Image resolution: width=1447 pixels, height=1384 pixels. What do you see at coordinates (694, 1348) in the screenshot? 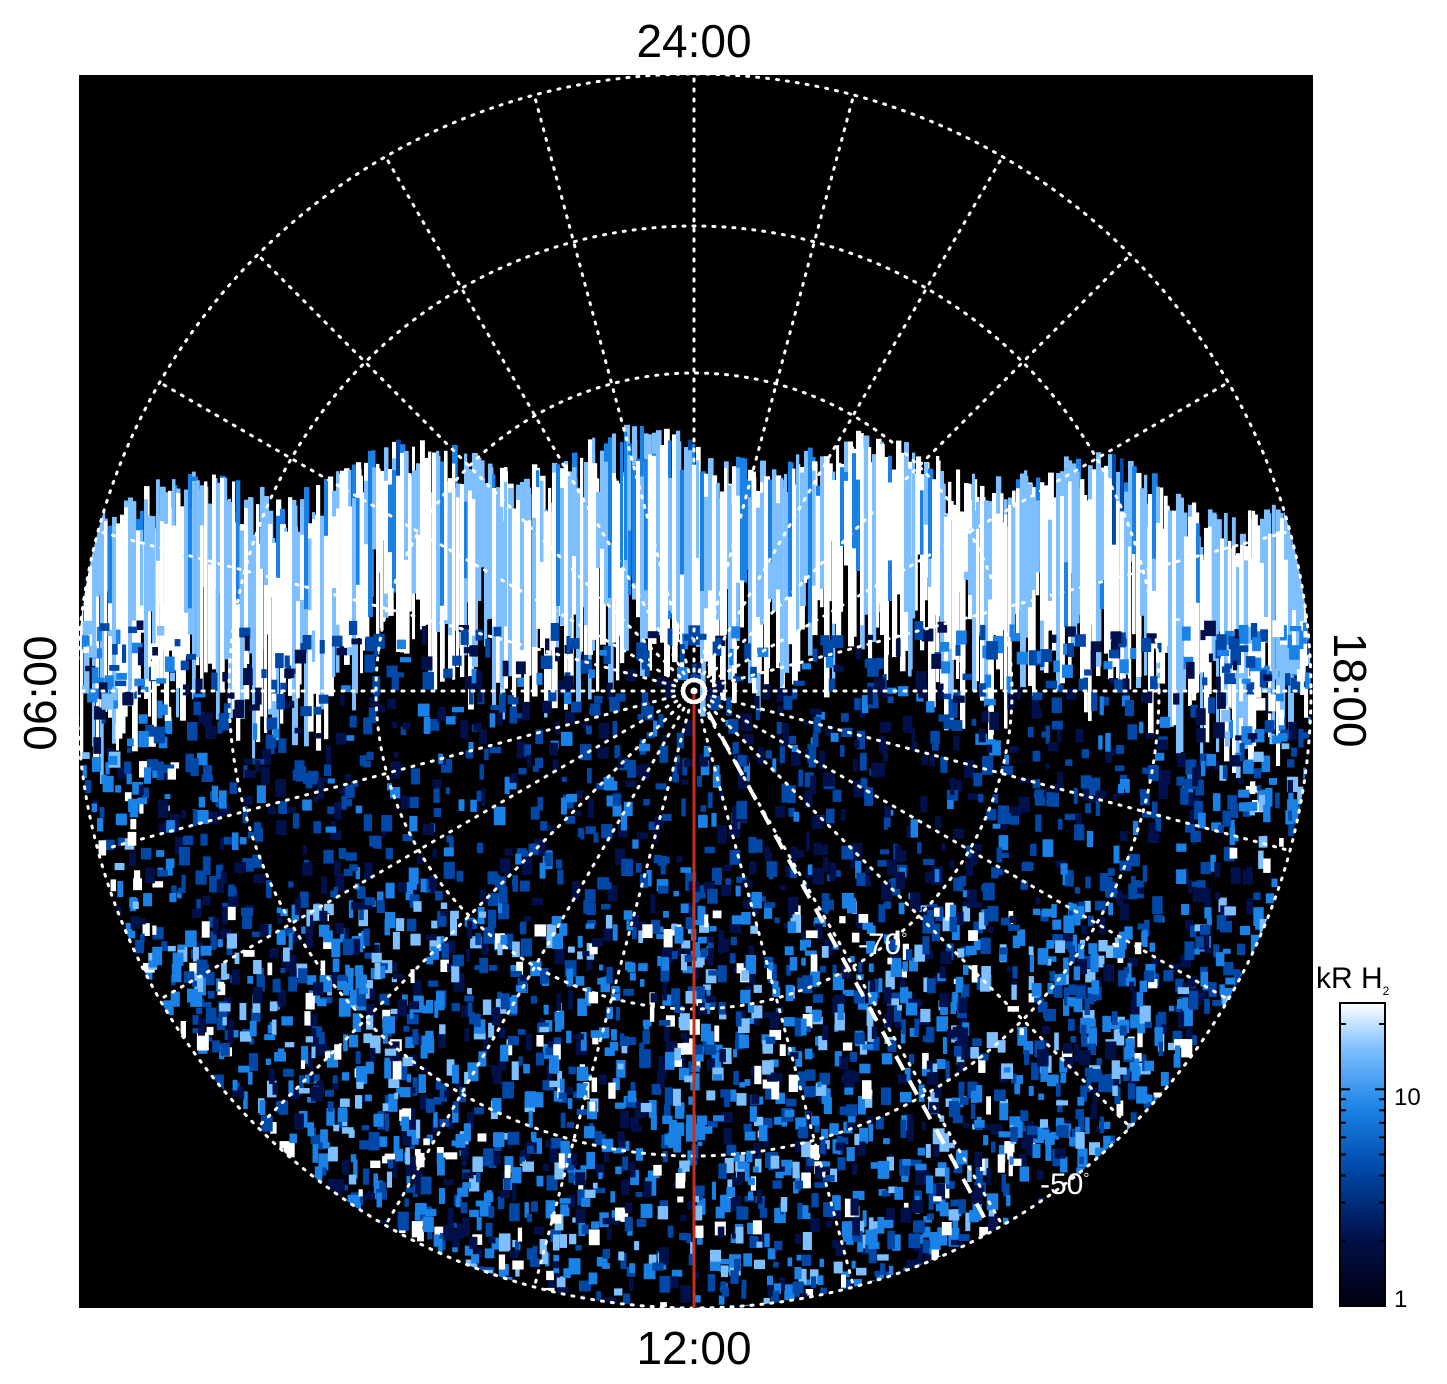
I see `local-time-label-bottom: 12:00` at bounding box center [694, 1348].